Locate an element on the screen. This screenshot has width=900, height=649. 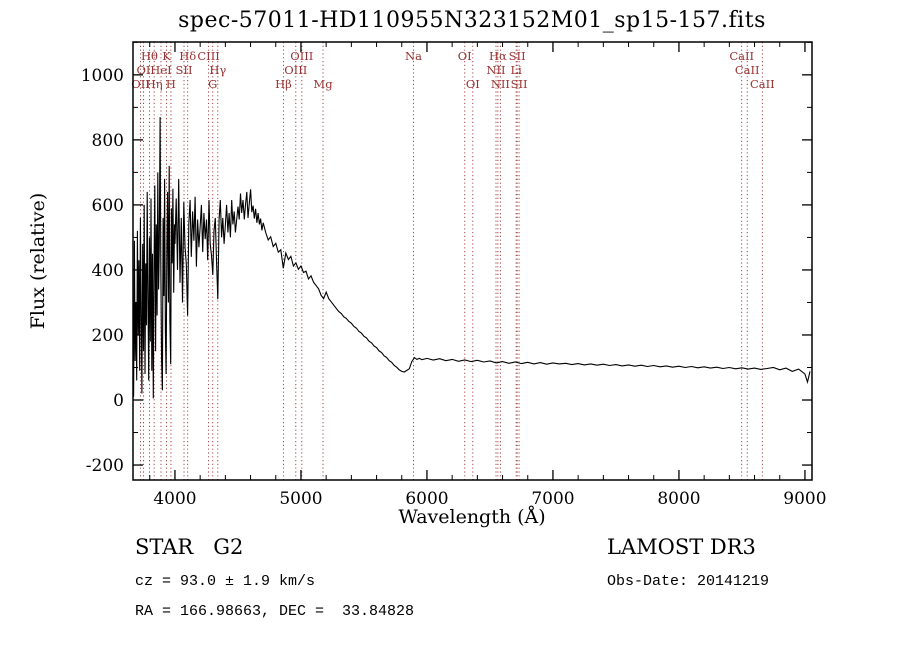
x-tick-label: 7000 is located at coordinates (552, 499).